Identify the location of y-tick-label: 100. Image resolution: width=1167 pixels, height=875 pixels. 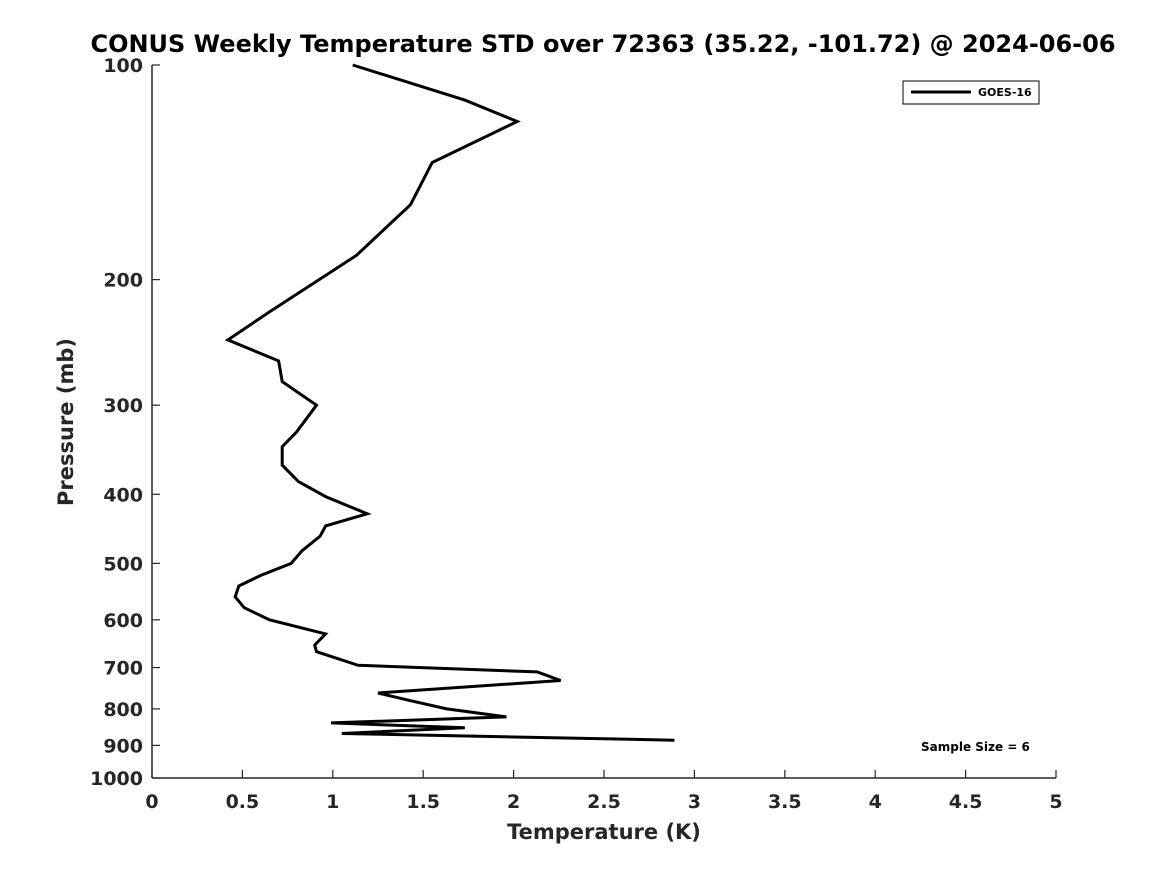
(123, 66).